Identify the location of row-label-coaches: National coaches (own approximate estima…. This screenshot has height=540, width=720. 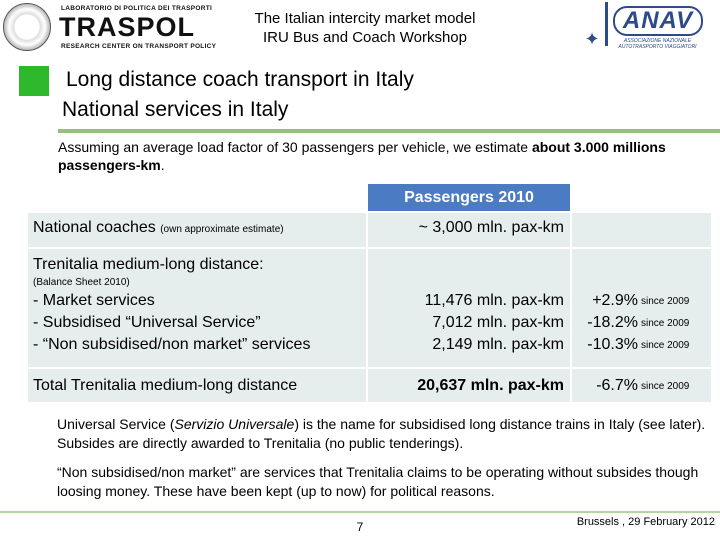
(158, 228).